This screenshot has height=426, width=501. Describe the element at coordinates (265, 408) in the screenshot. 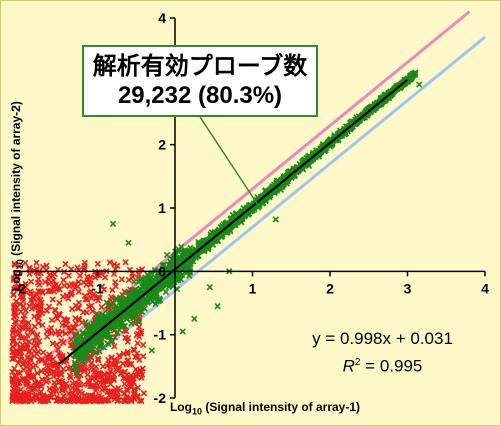

I see `x-axis-label: Log10 (Signal intensity of array-1)` at that location.